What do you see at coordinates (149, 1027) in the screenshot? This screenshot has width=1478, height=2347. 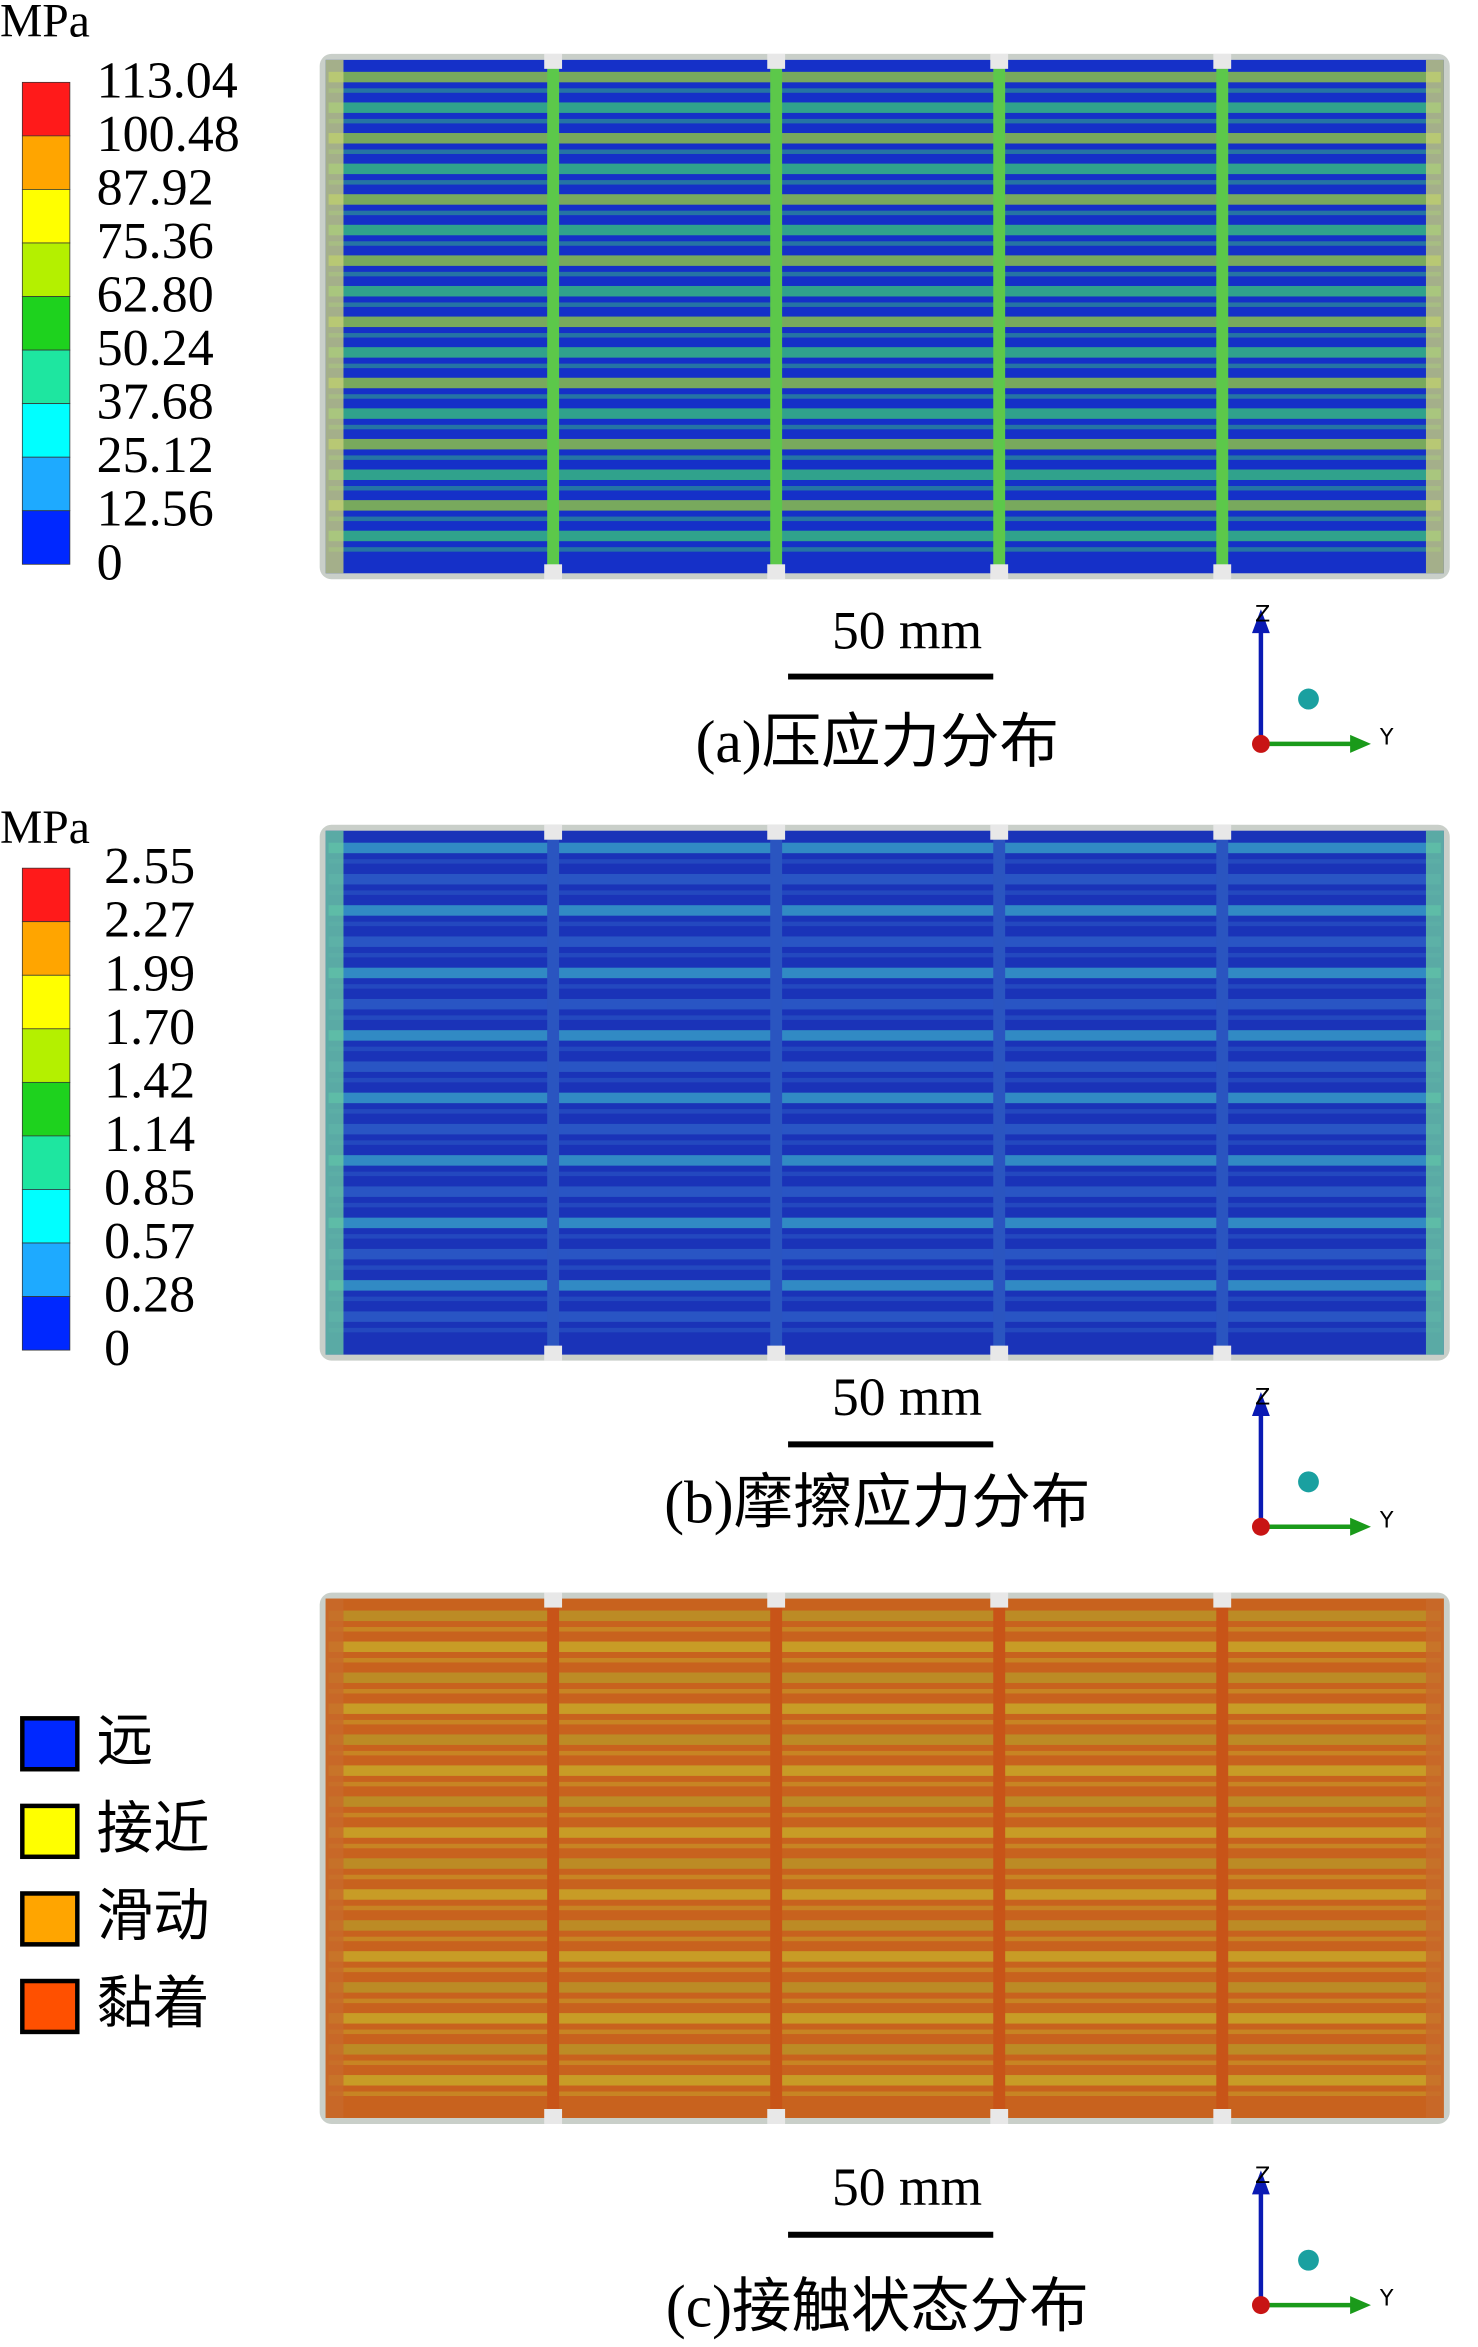 I see `legend-level: 1.70` at bounding box center [149, 1027].